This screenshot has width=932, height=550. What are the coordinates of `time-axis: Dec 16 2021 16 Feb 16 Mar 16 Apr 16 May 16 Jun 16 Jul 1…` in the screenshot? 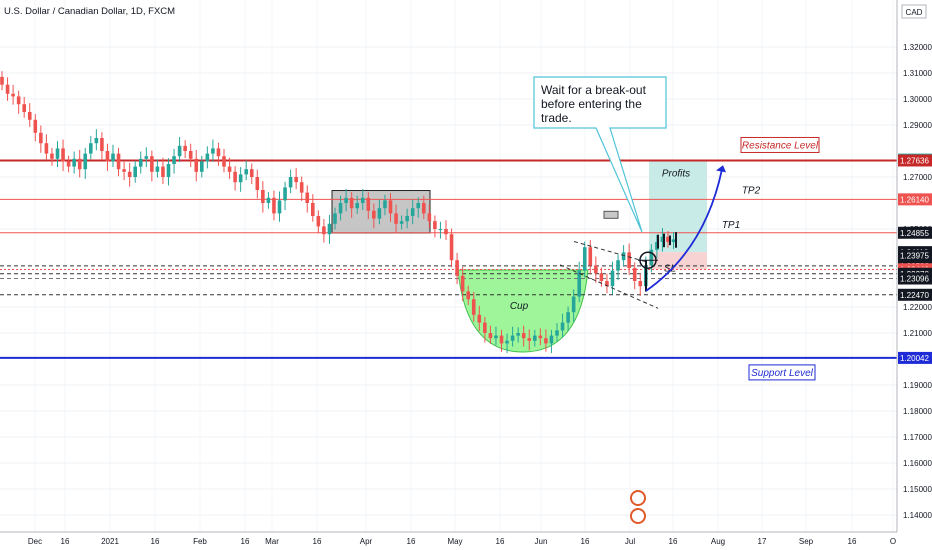 It's located at (462, 541).